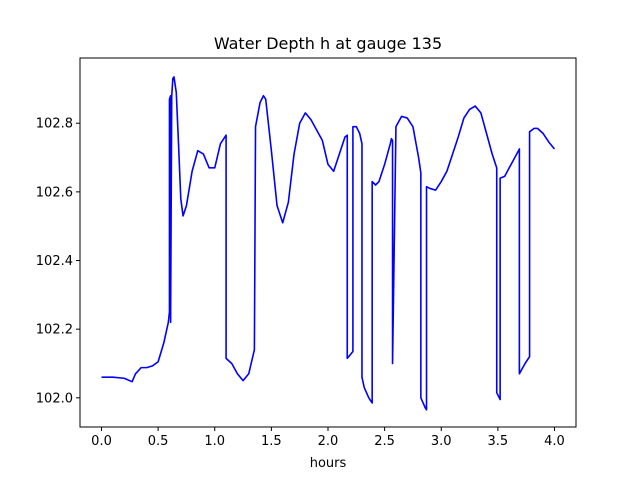  I want to click on x-tick-label: 0.0, so click(101, 441).